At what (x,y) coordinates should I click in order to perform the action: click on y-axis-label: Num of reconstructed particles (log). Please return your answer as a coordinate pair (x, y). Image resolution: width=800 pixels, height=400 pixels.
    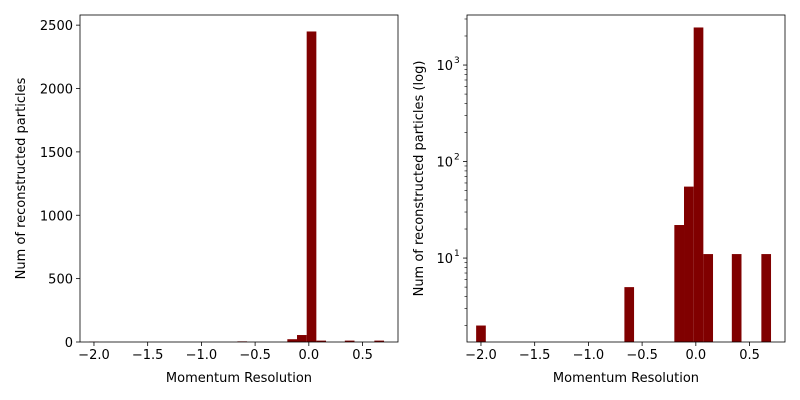
    Looking at the image, I should click on (419, 179).